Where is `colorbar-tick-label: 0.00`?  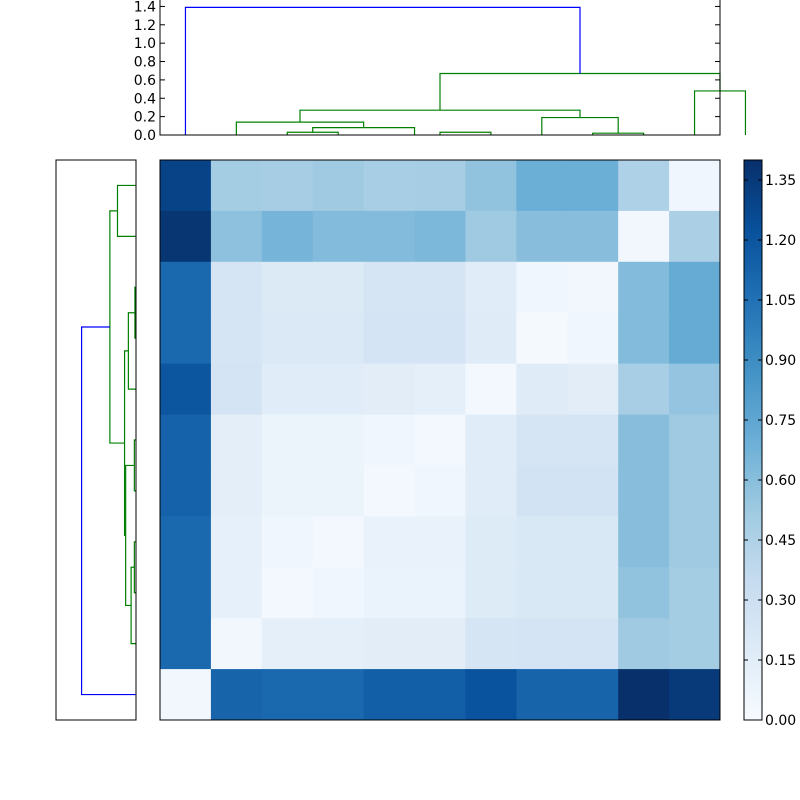 colorbar-tick-label: 0.00 is located at coordinates (780, 721).